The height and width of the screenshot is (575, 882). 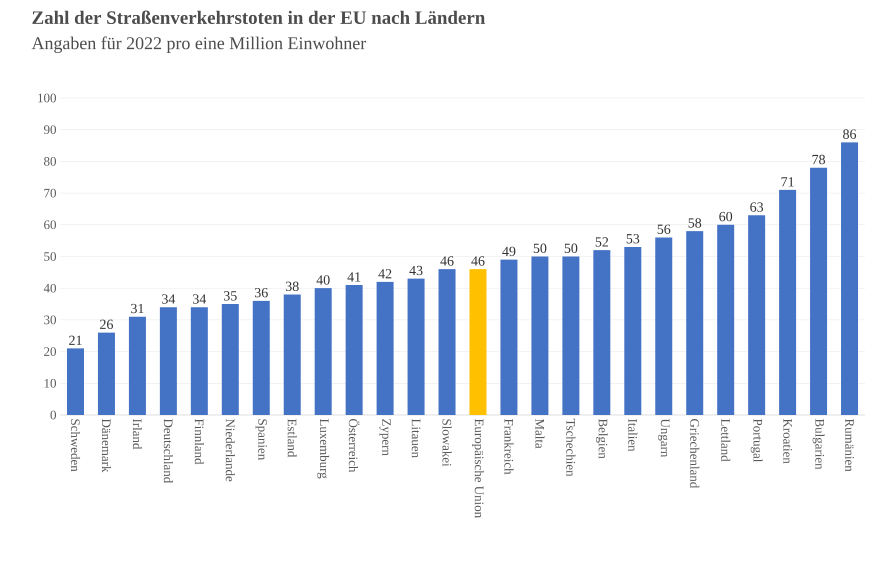 I want to click on x-tick-label: Rumänien, so click(x=849, y=445).